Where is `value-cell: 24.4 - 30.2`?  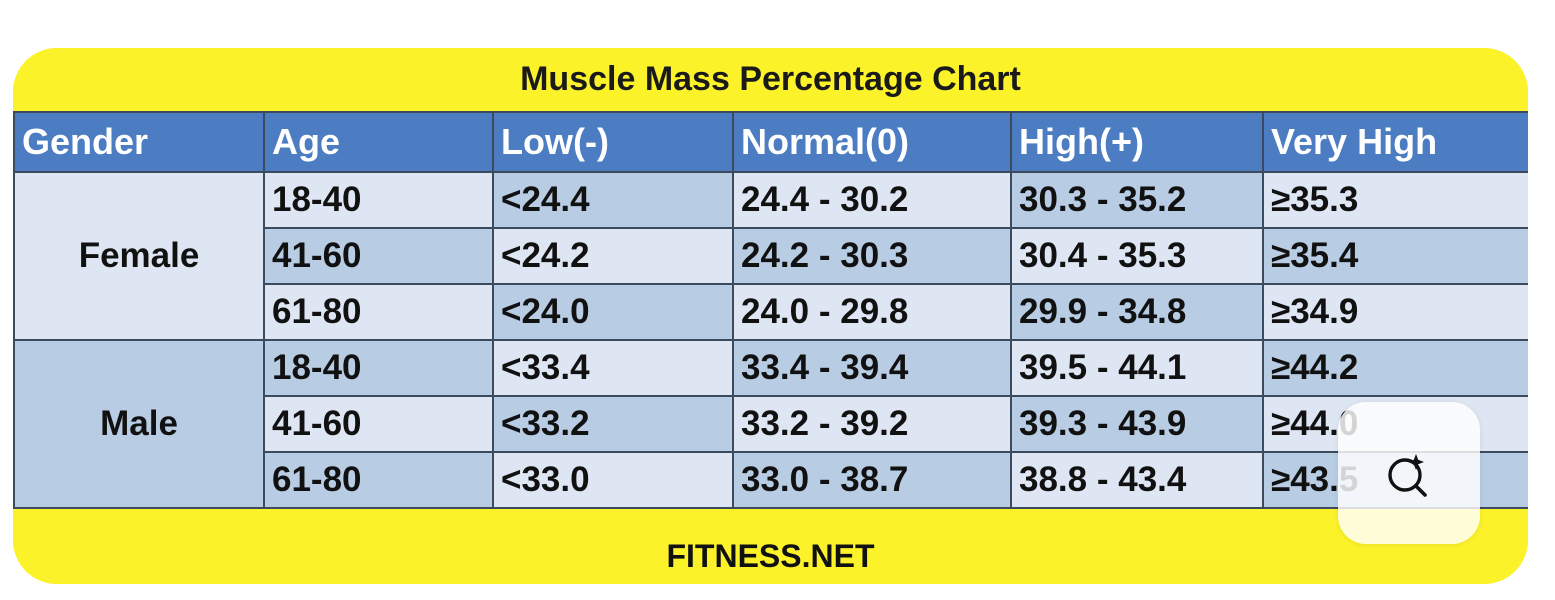 value-cell: 24.4 - 30.2 is located at coordinates (872, 200).